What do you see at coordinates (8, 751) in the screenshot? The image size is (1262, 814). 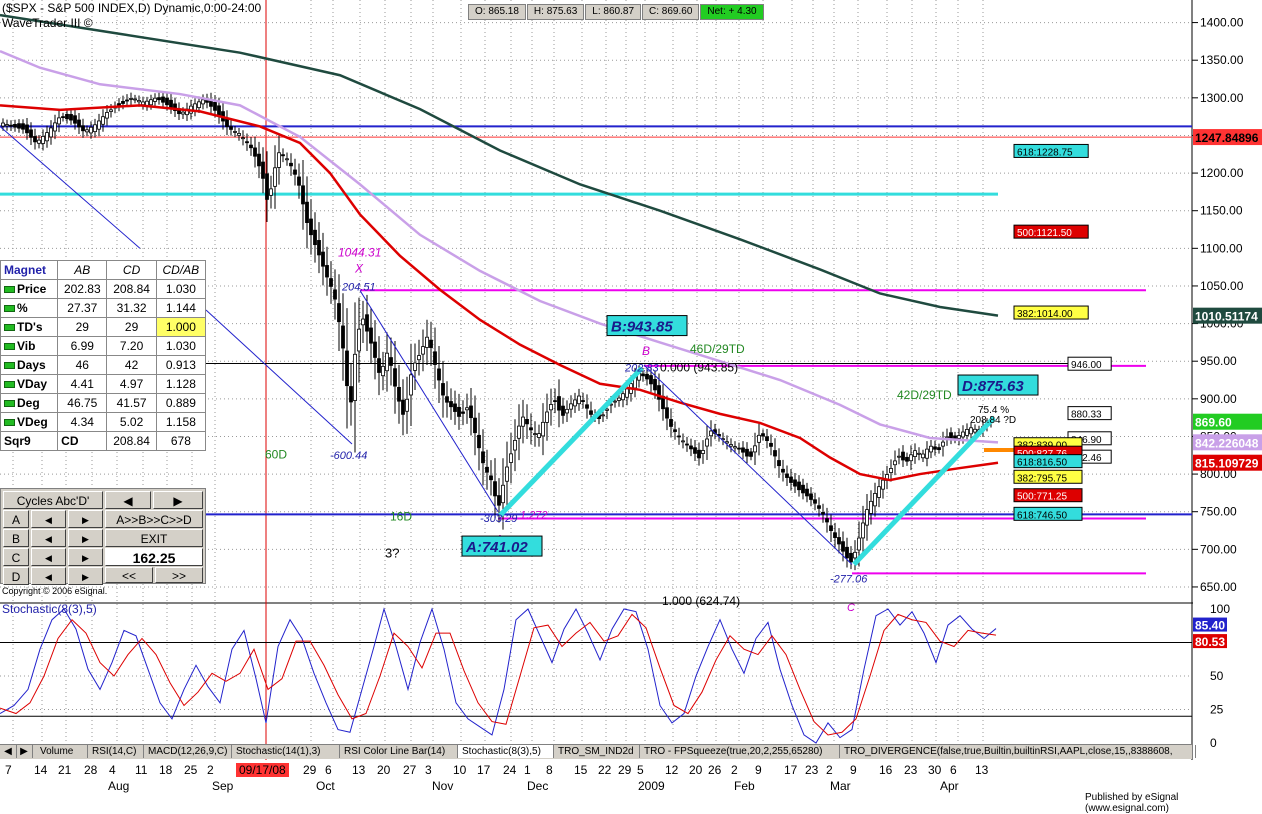 I see `tab-scroll-left: ◀` at bounding box center [8, 751].